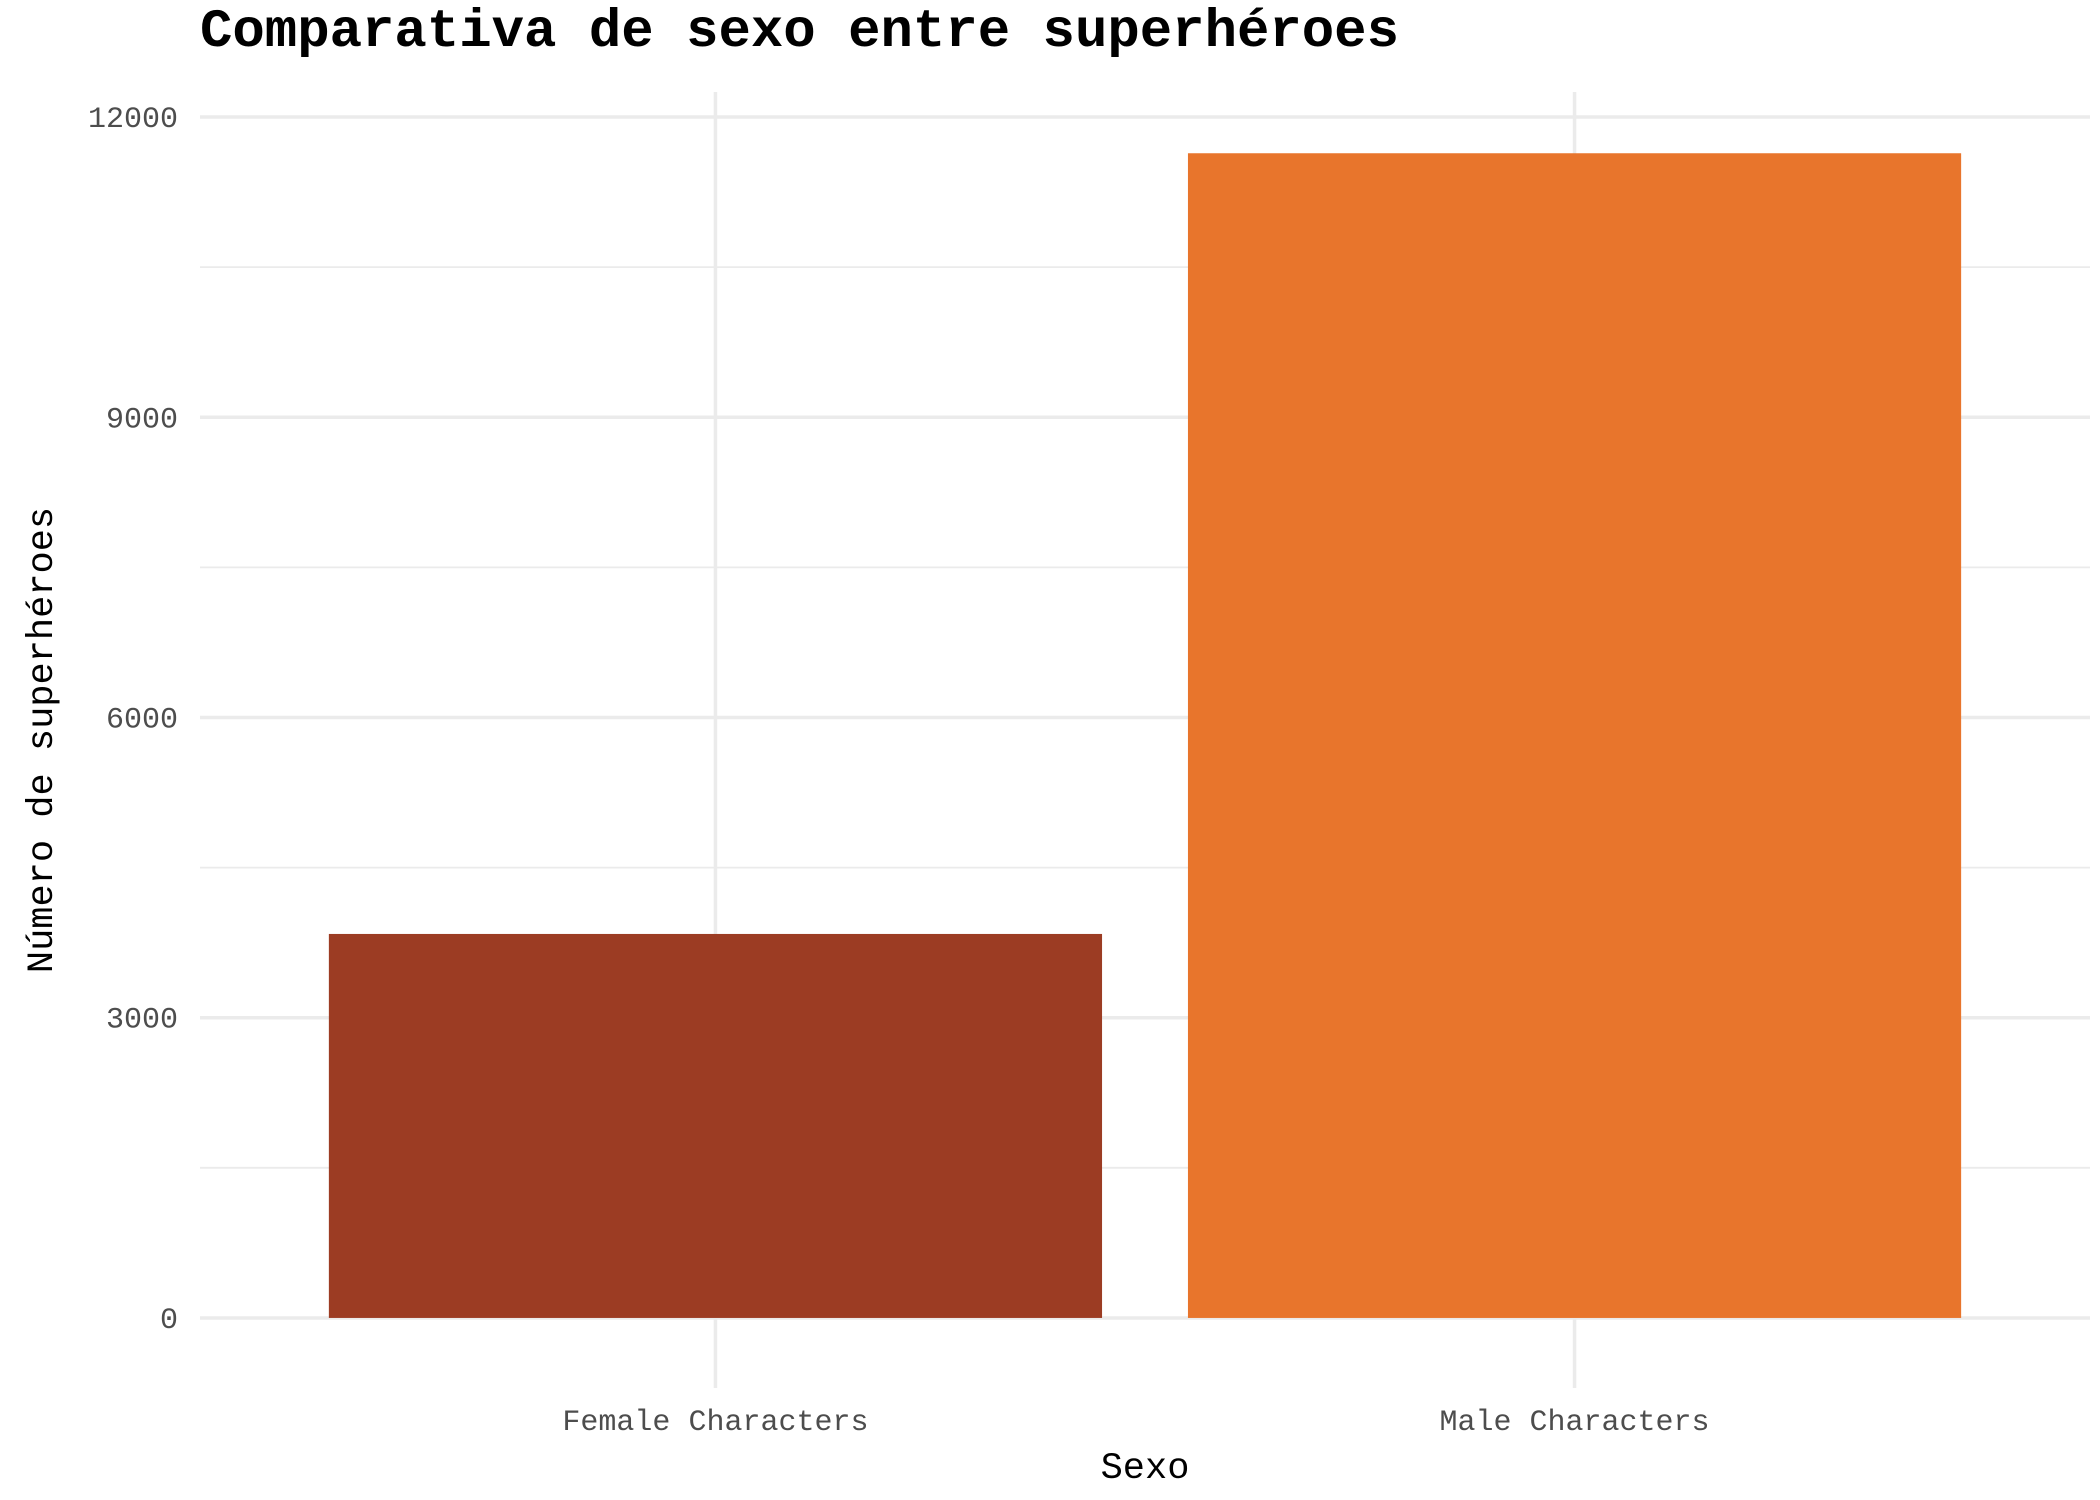  What do you see at coordinates (1575, 1423) in the screenshot?
I see `x-tick-label: Male Characters` at bounding box center [1575, 1423].